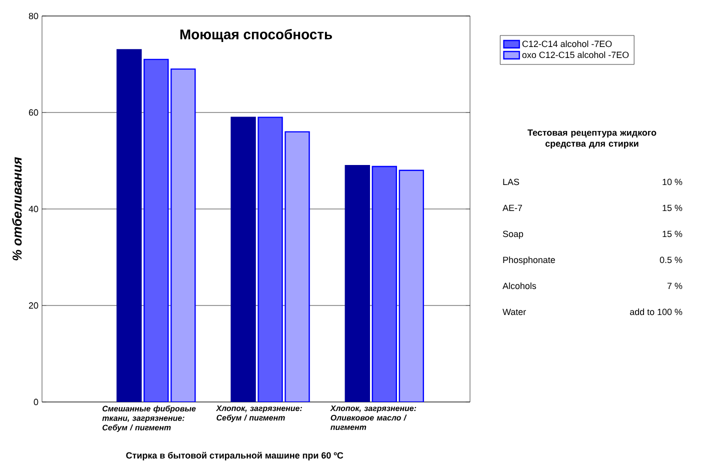 This screenshot has width=714, height=474. I want to click on text: 0.5 %, so click(671, 260).